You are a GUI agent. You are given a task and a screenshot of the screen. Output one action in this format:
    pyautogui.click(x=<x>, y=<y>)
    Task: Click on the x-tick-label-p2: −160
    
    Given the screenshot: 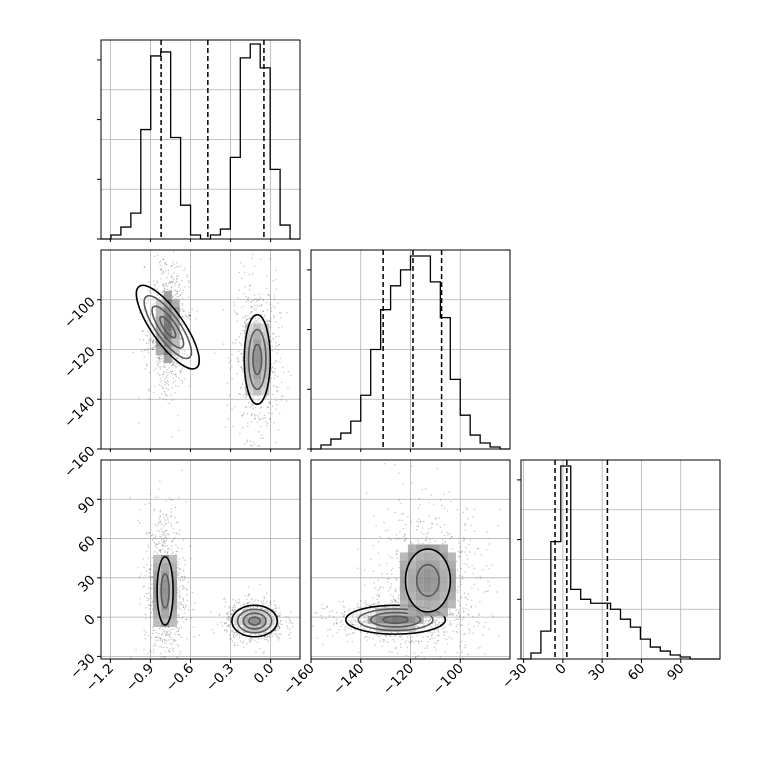 What is the action you would take?
    pyautogui.click(x=299, y=680)
    